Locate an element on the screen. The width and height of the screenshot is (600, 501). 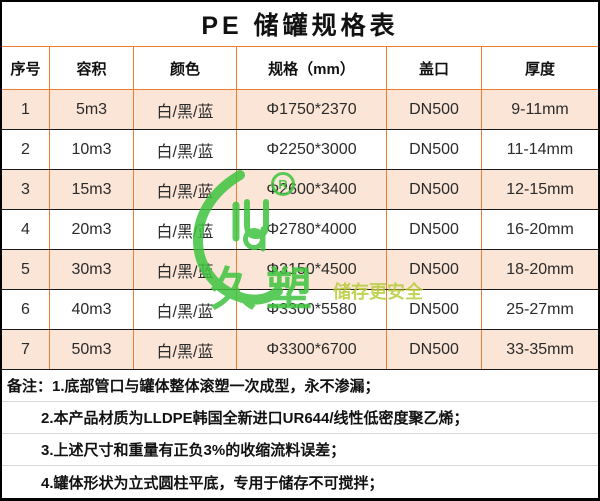
table-row: 5 30m3 白/黑/蓝 Φ3150*4500 DN500 18-20mm is located at coordinates (300, 270).